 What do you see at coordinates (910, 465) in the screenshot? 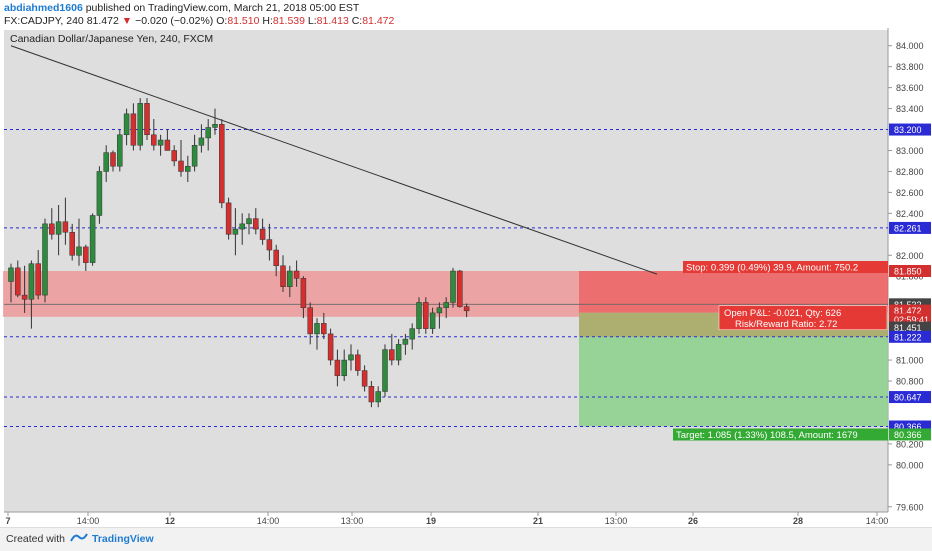
I see `y-tick-label: 80.000` at bounding box center [910, 465].